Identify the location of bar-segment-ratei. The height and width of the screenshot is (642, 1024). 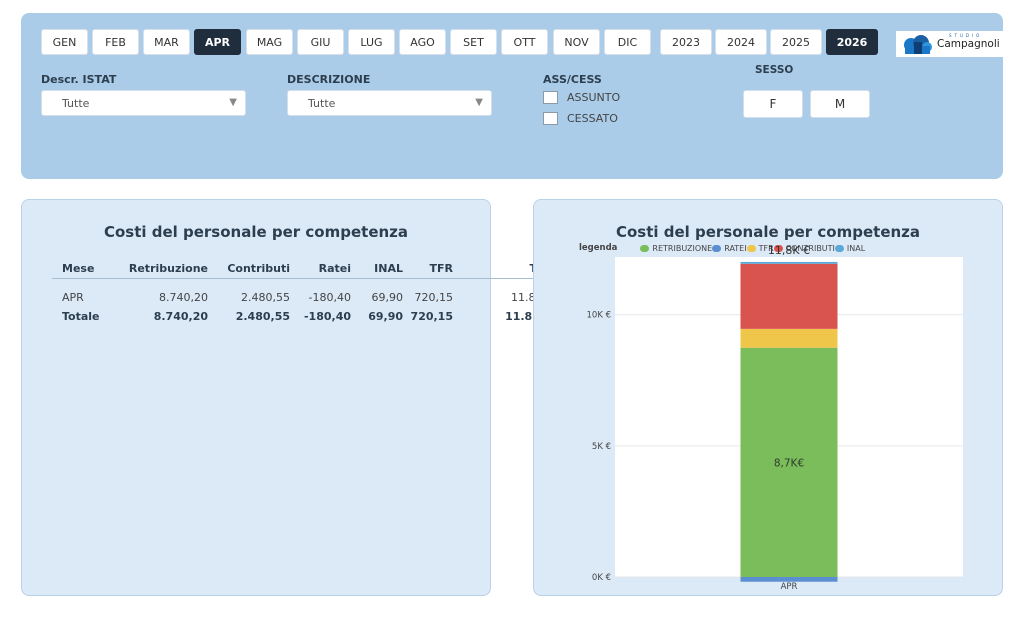
(789, 579).